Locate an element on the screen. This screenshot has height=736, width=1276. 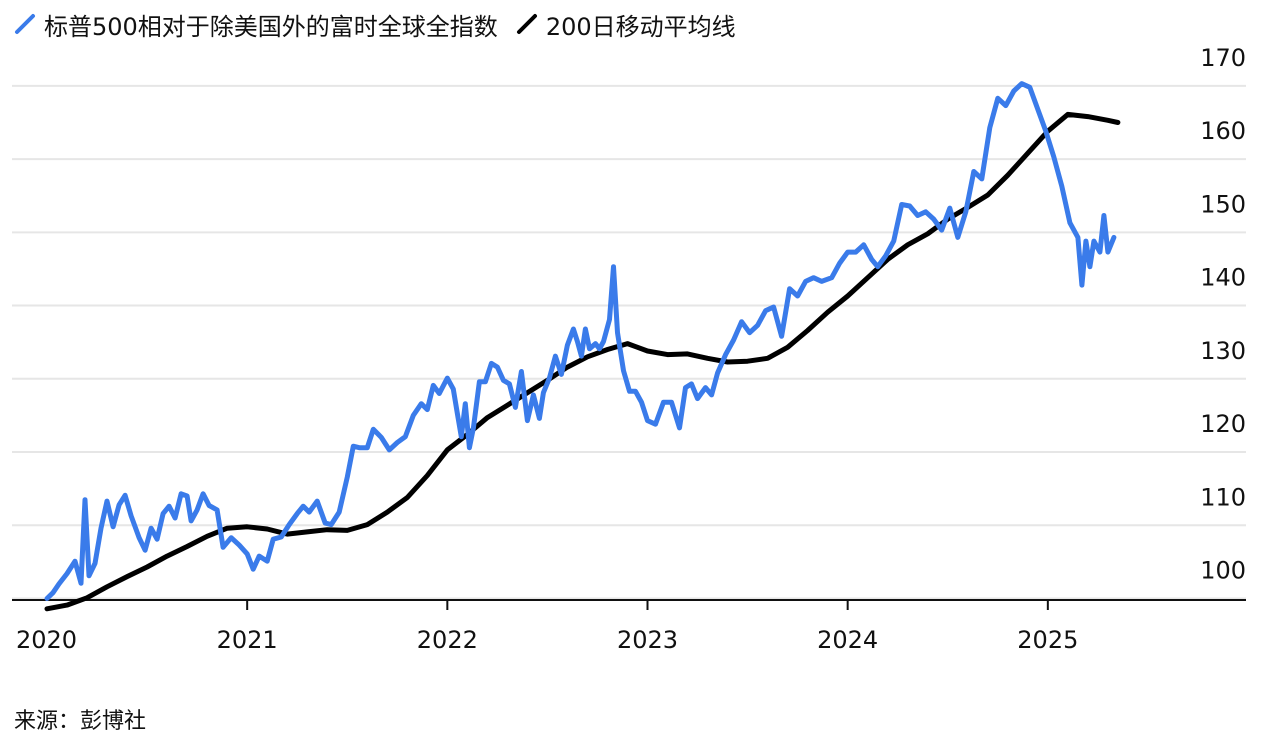
x-tick-label: 2024 is located at coordinates (847, 640).